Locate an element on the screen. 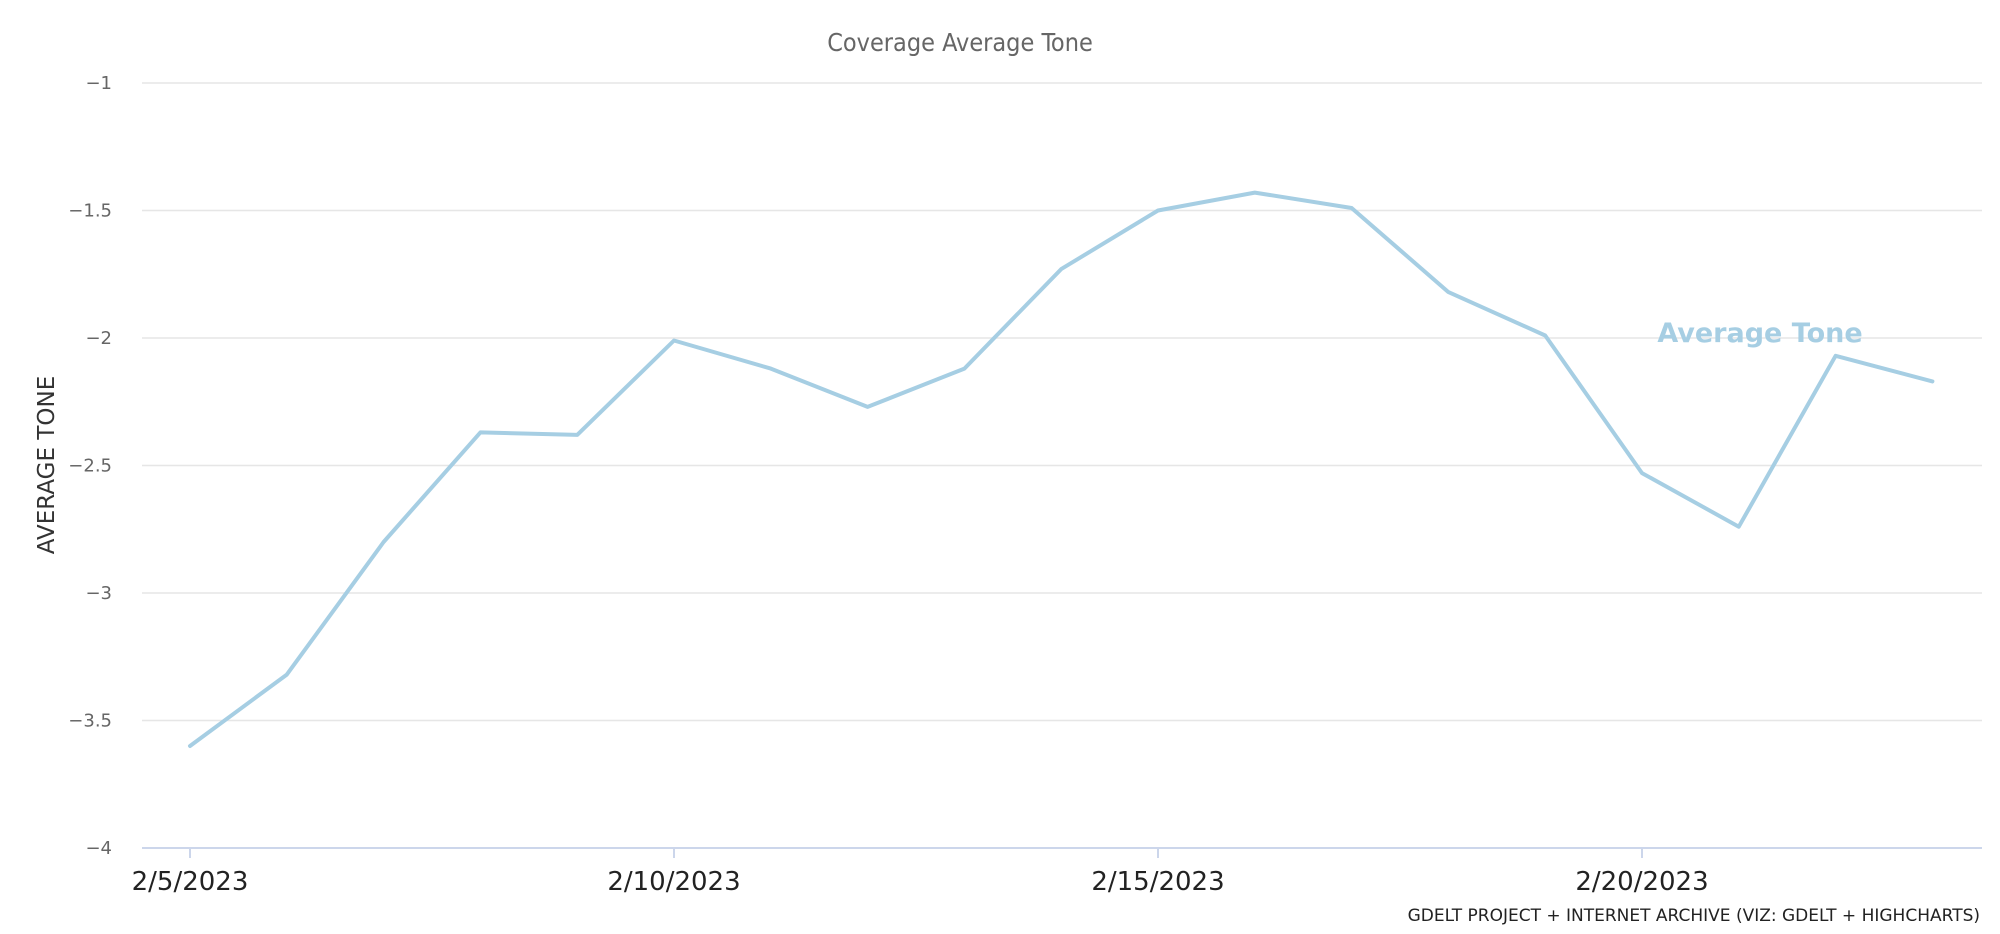 The width and height of the screenshot is (2000, 934). y-tick-label: −3.5 is located at coordinates (90, 721).